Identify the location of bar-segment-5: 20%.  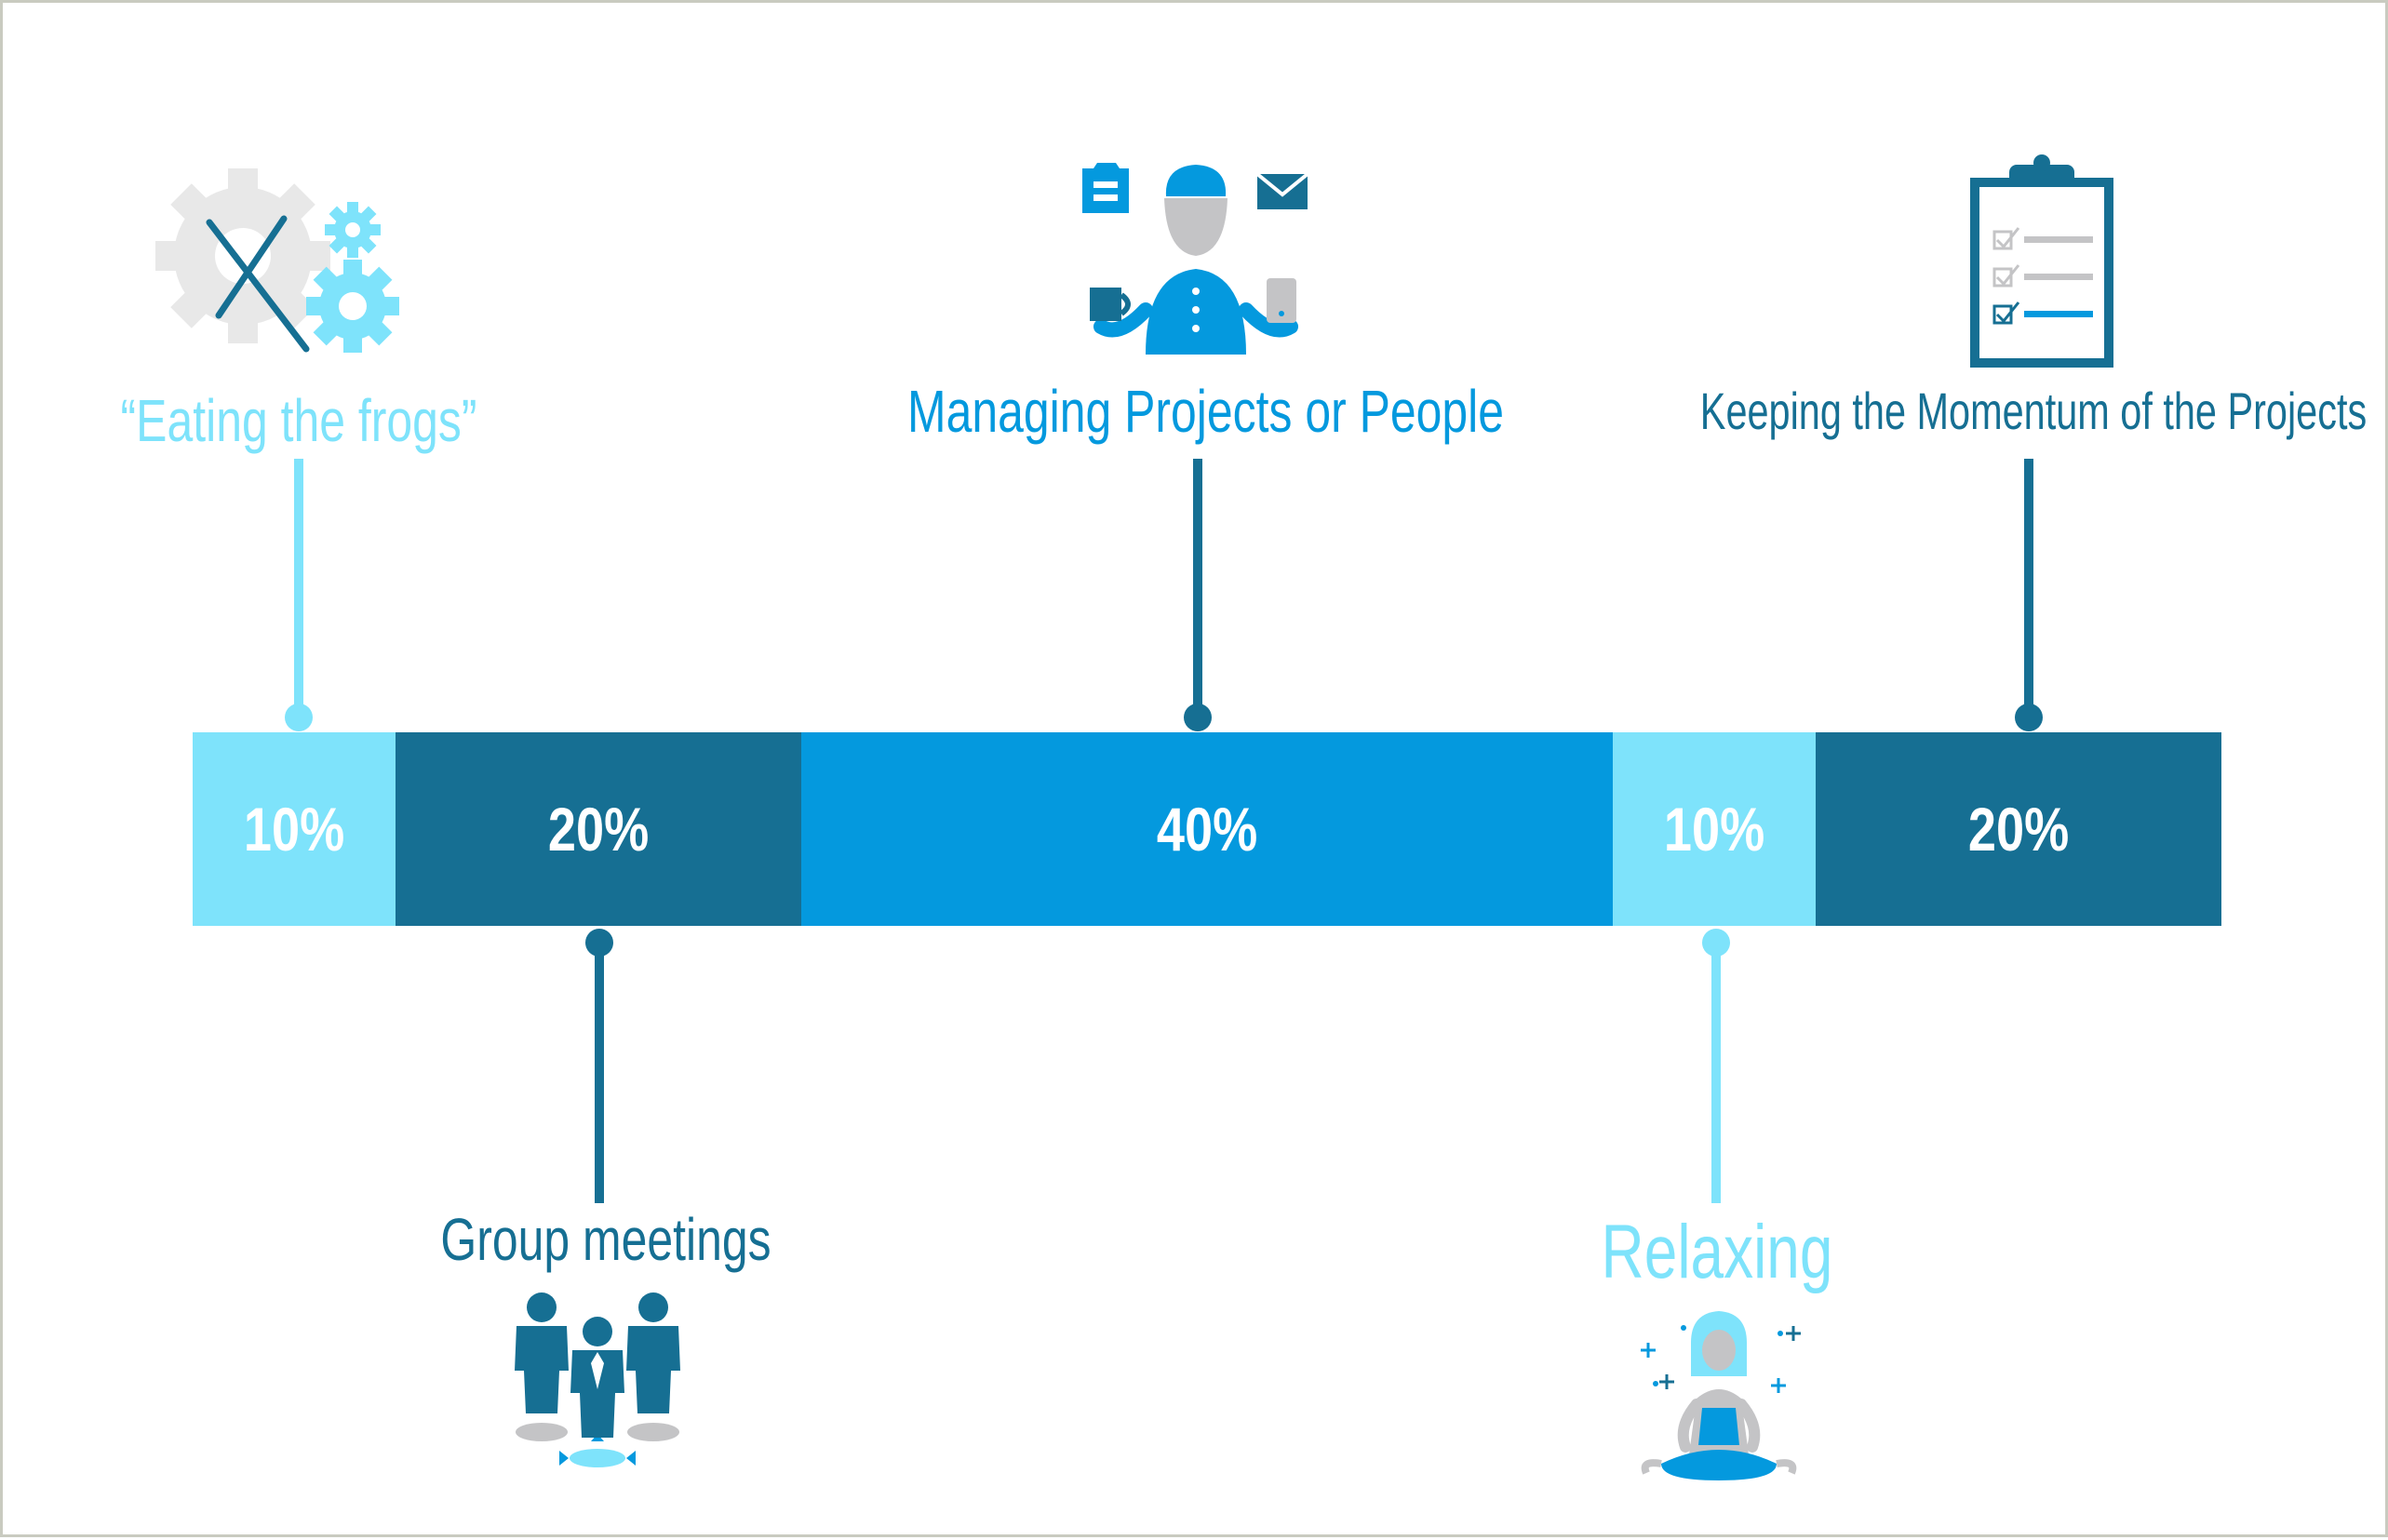
(2019, 829).